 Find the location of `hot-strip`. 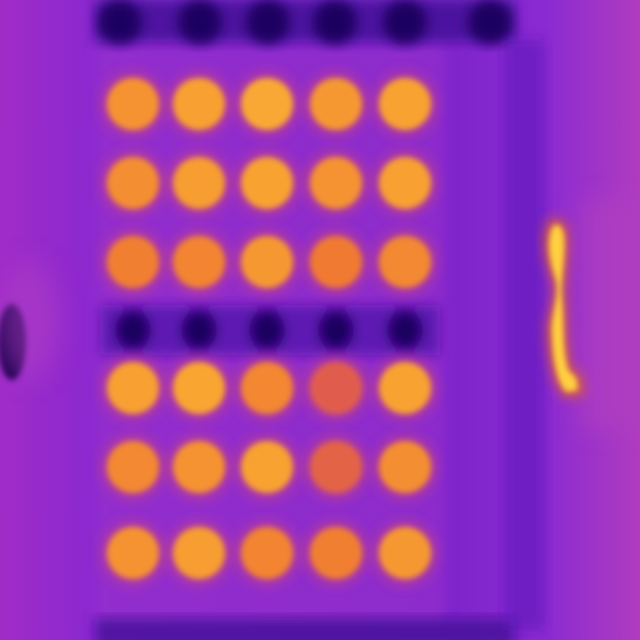

hot-strip is located at coordinates (564, 307).